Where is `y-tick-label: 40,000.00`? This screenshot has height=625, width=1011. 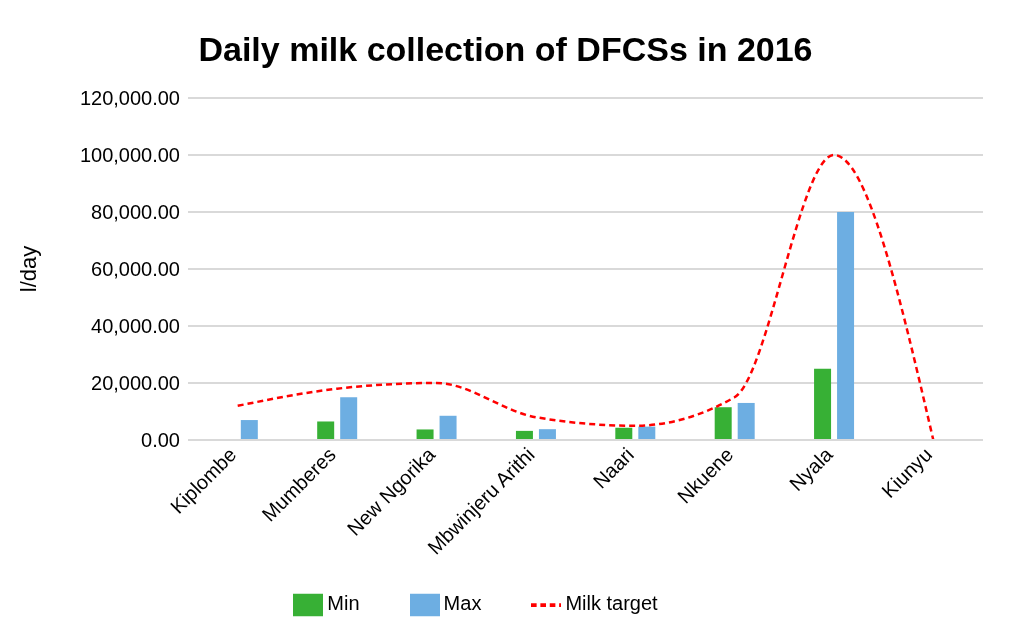 y-tick-label: 40,000.00 is located at coordinates (135, 326).